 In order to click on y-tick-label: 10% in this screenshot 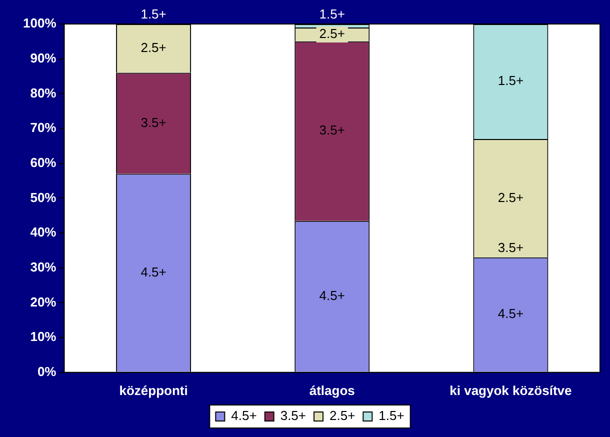, I will do `click(43, 336)`.